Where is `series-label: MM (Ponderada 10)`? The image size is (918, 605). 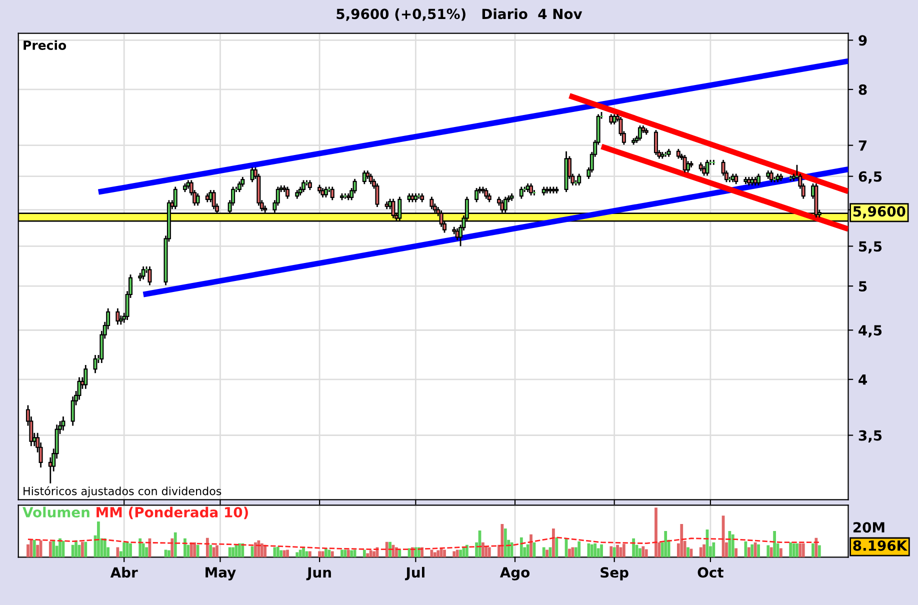
series-label: MM (Ponderada 10) is located at coordinates (172, 513).